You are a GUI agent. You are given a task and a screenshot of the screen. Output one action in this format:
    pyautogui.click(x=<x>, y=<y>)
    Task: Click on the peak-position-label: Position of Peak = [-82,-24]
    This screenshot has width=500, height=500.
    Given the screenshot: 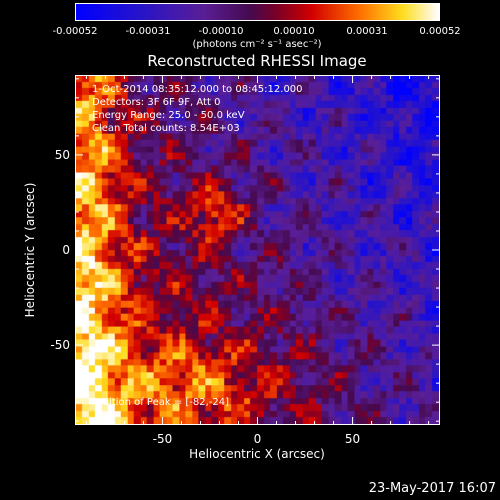 What is the action you would take?
    pyautogui.click(x=161, y=402)
    